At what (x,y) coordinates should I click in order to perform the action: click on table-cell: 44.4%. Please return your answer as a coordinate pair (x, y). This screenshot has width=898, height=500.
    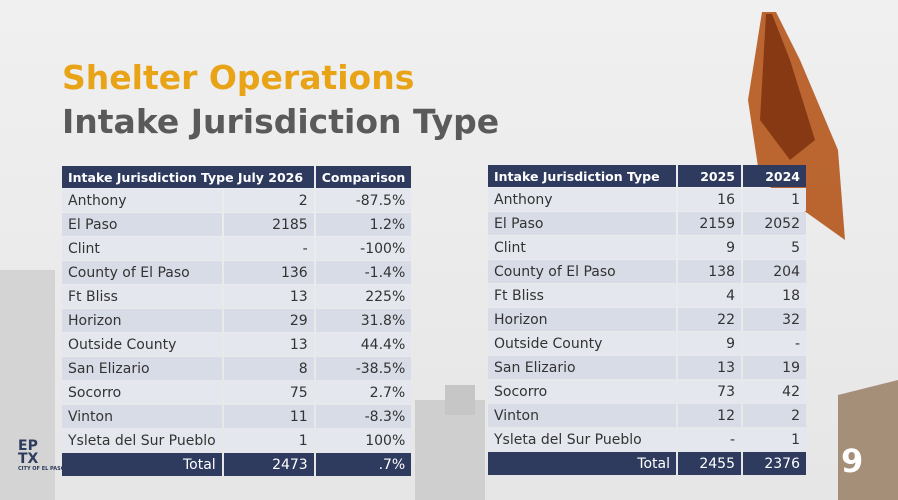
    Looking at the image, I should click on (363, 344).